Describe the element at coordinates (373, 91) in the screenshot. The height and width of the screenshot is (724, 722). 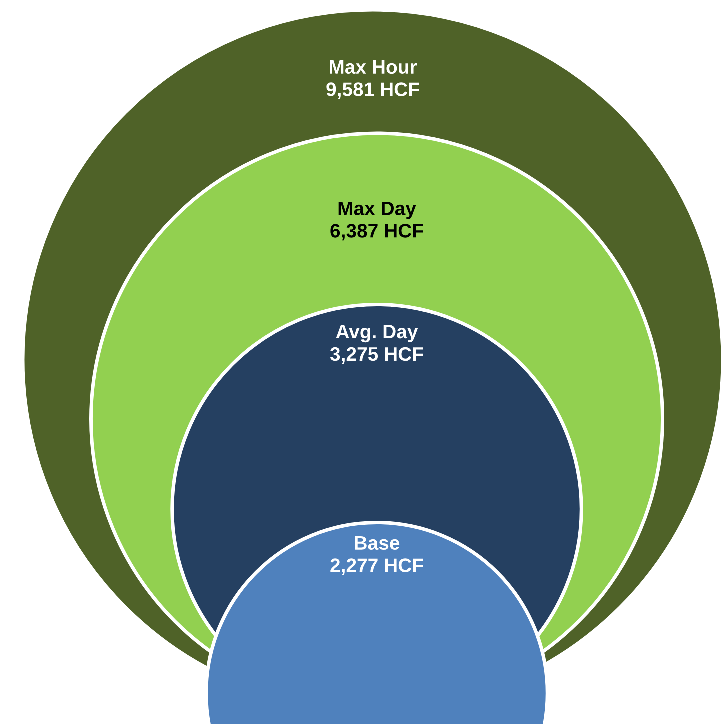
I see `data-label: 9,581 HCF` at that location.